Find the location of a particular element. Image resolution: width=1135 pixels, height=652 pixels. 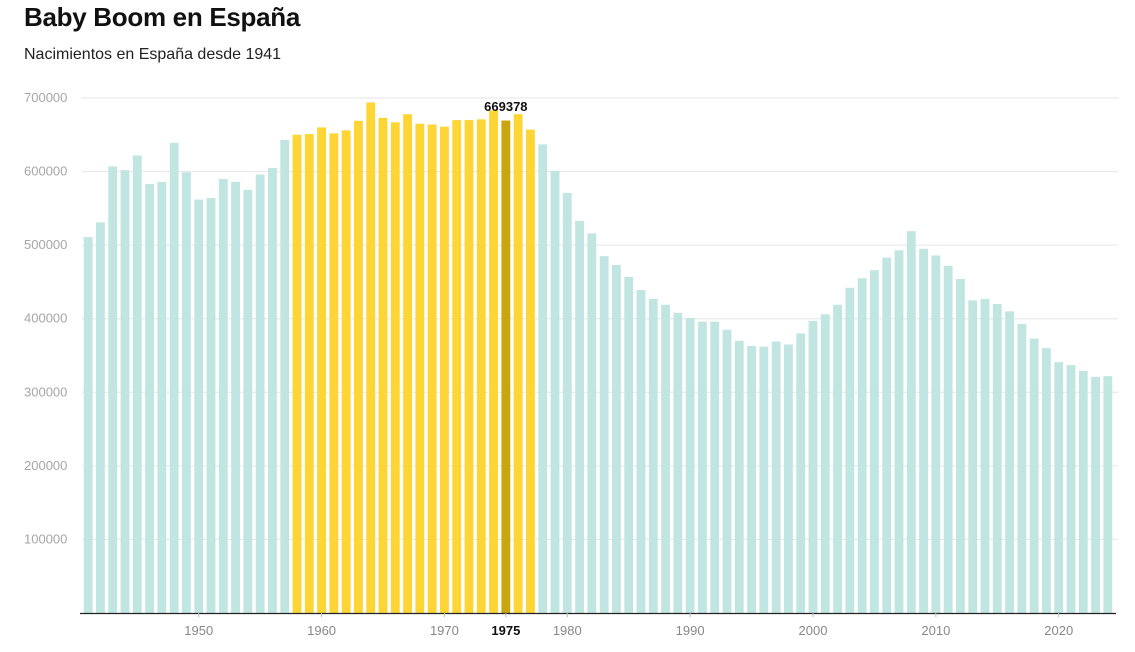

bar-2024 is located at coordinates (1108, 494).